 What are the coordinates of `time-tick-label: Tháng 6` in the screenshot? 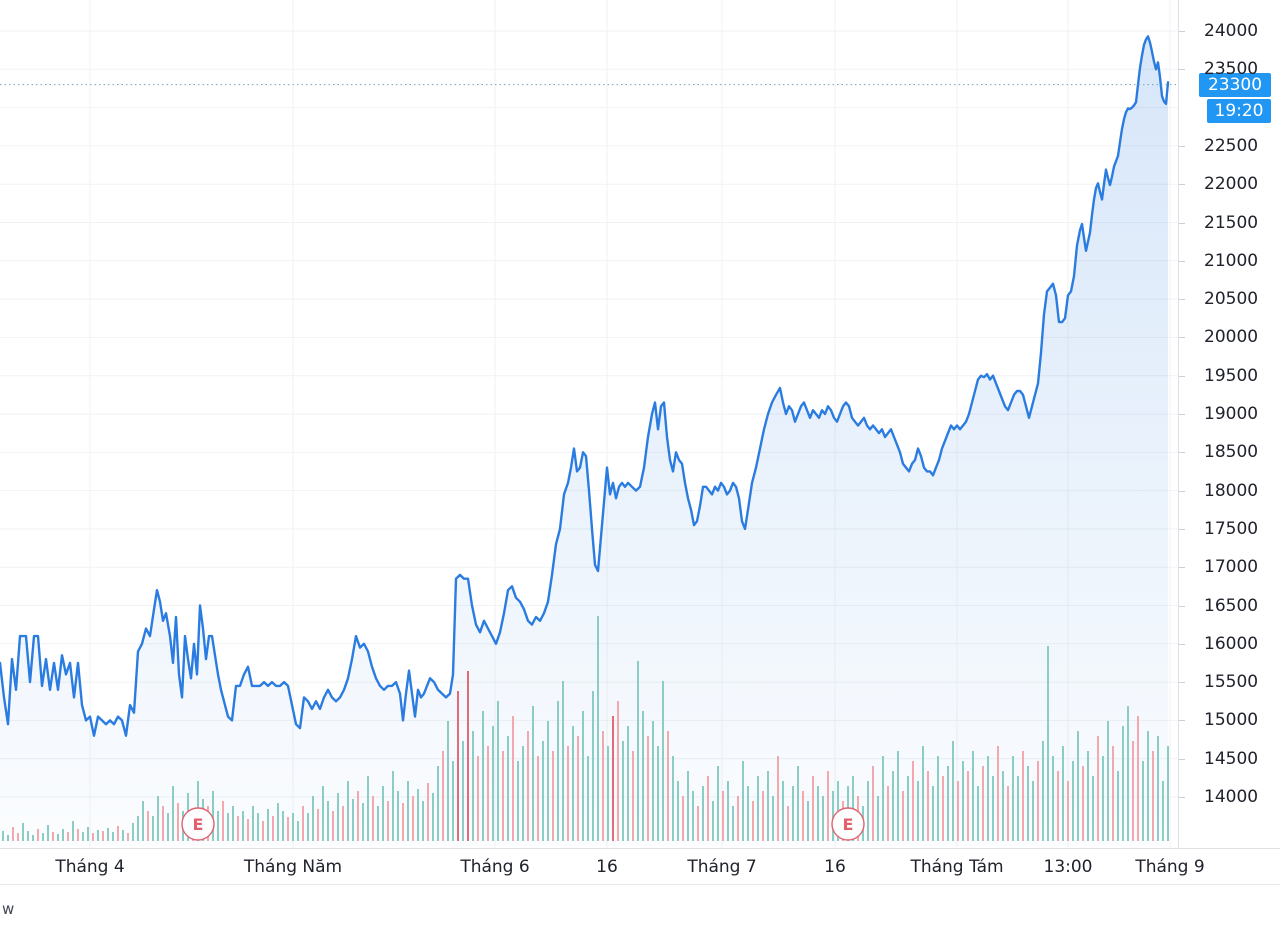 It's located at (495, 867).